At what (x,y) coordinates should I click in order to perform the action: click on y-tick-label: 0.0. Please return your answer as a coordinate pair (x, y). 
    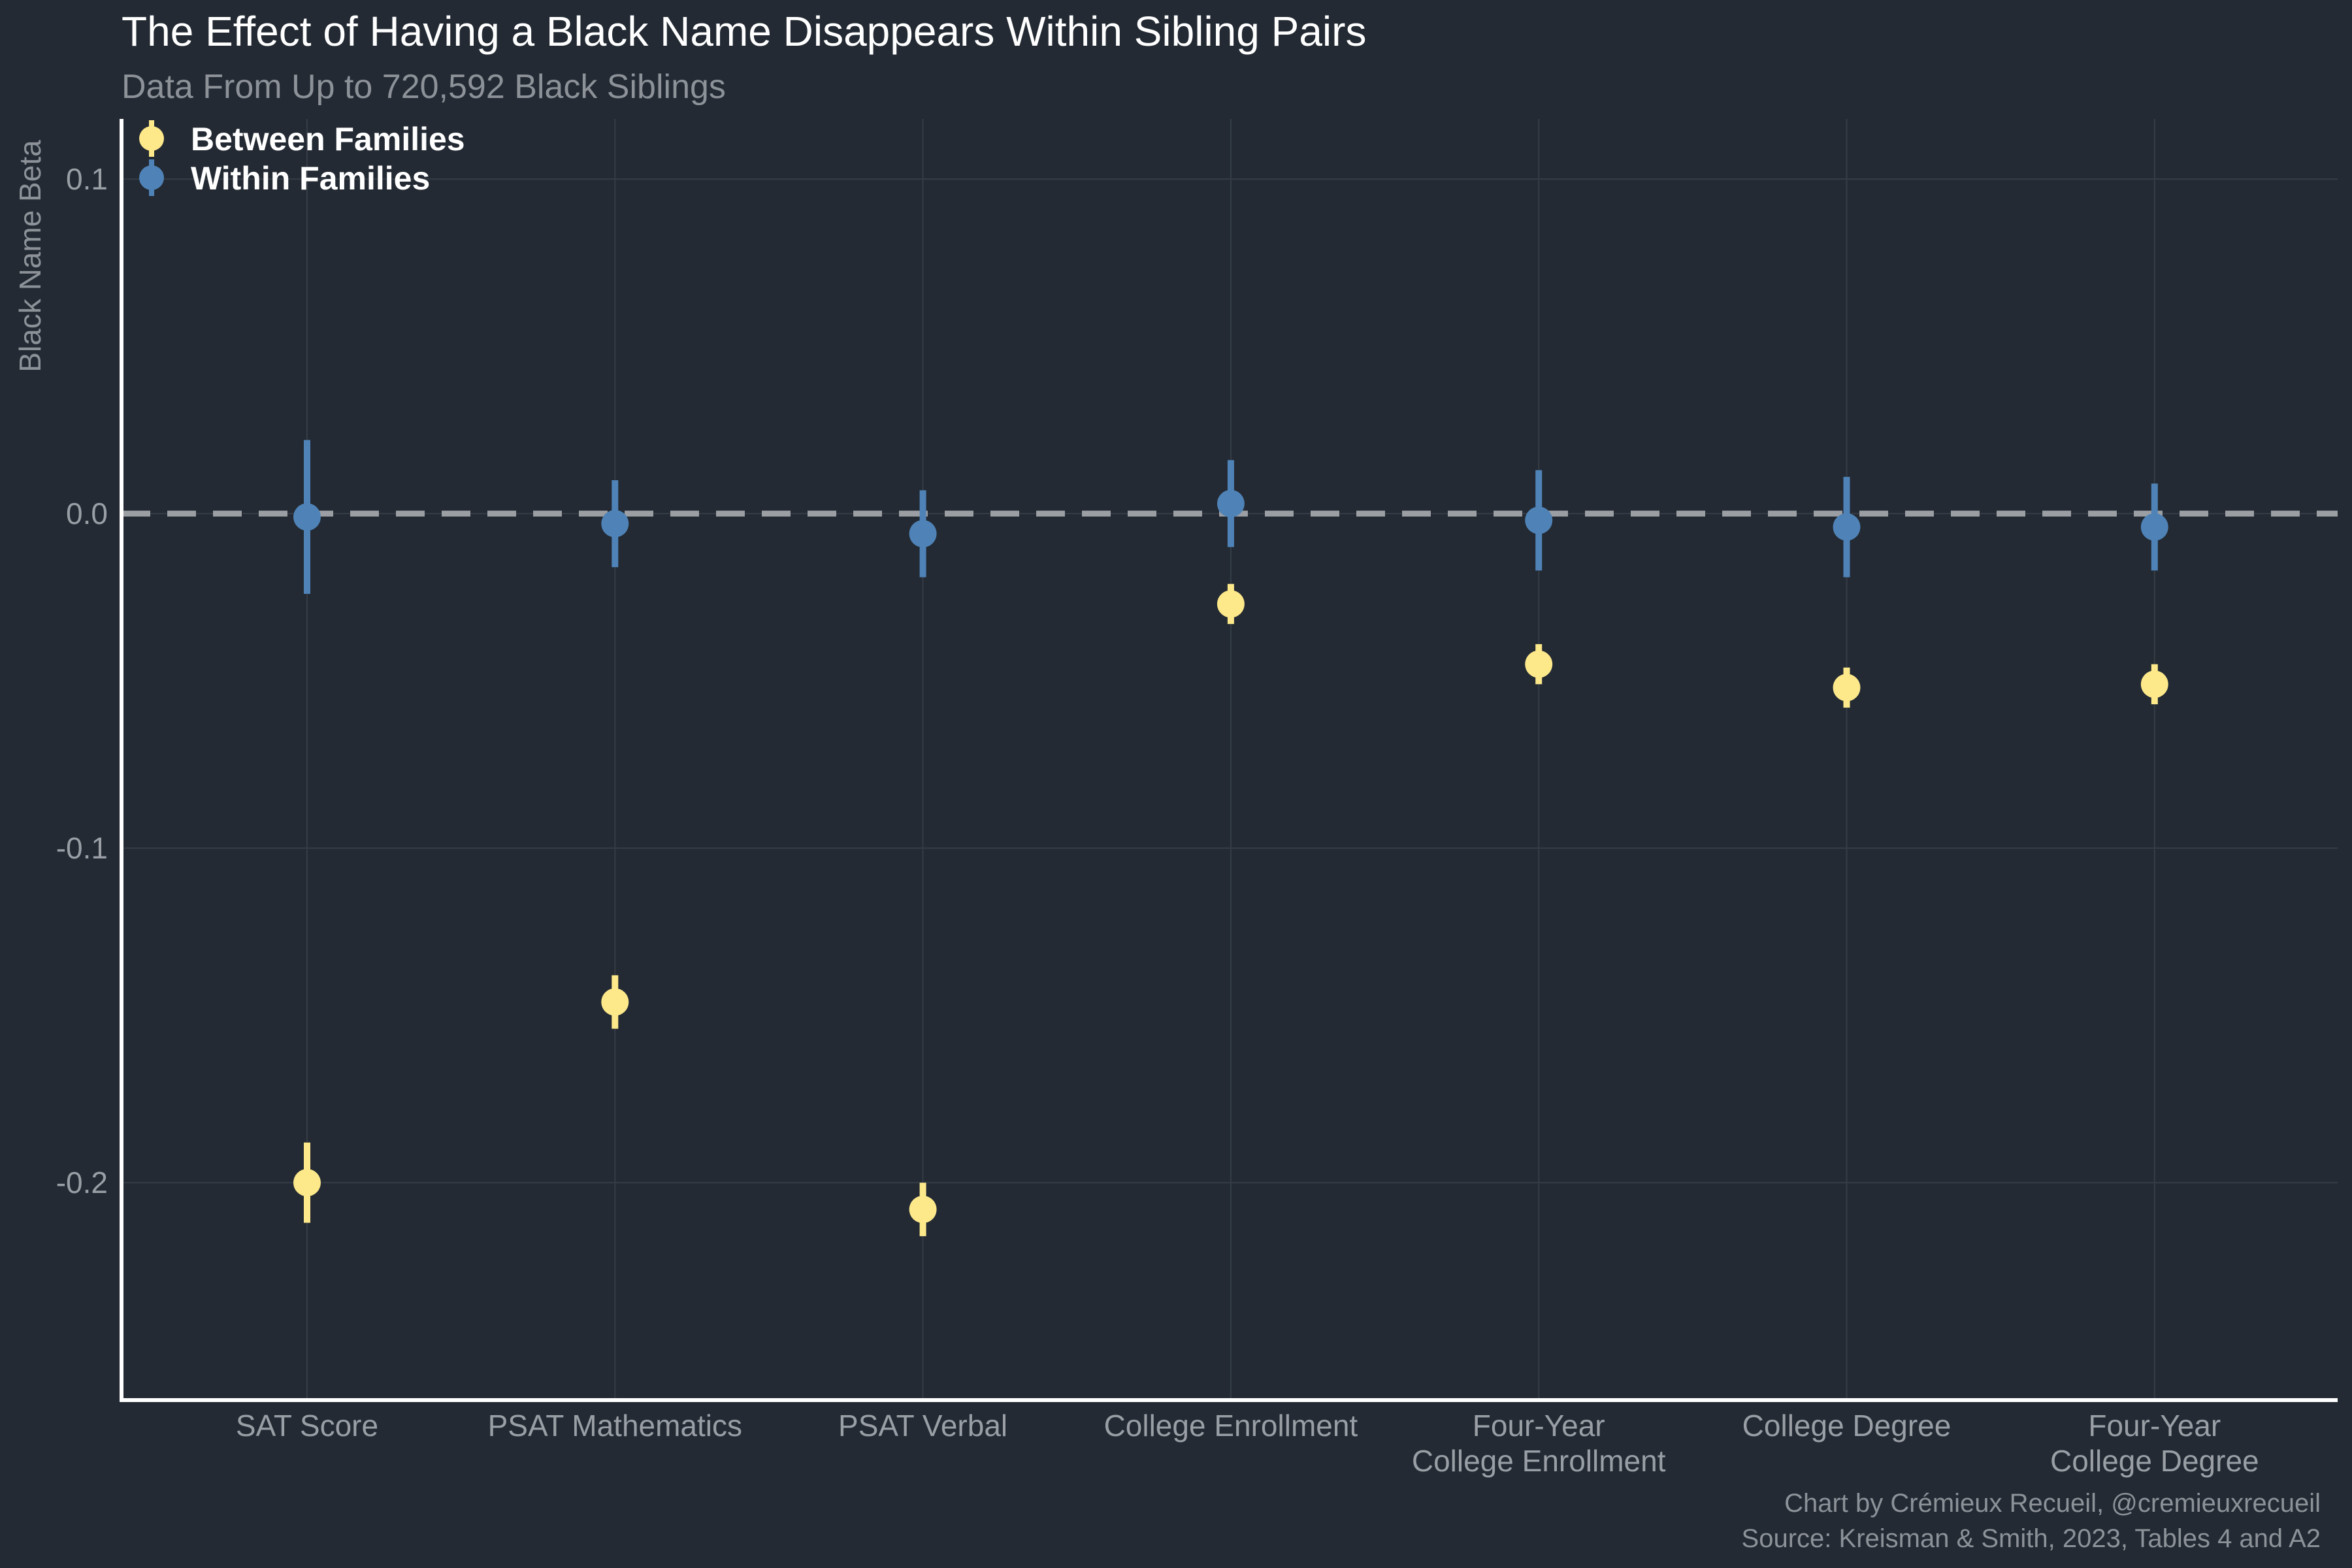
    Looking at the image, I should click on (87, 514).